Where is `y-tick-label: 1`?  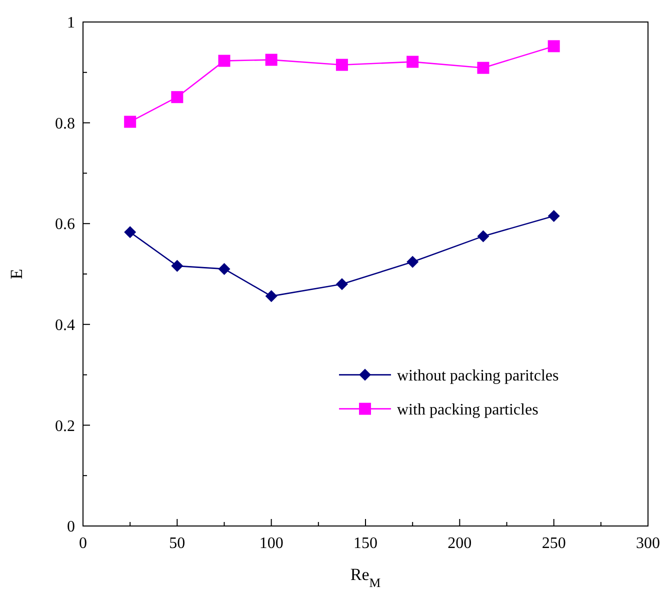
y-tick-label: 1 is located at coordinates (71, 23).